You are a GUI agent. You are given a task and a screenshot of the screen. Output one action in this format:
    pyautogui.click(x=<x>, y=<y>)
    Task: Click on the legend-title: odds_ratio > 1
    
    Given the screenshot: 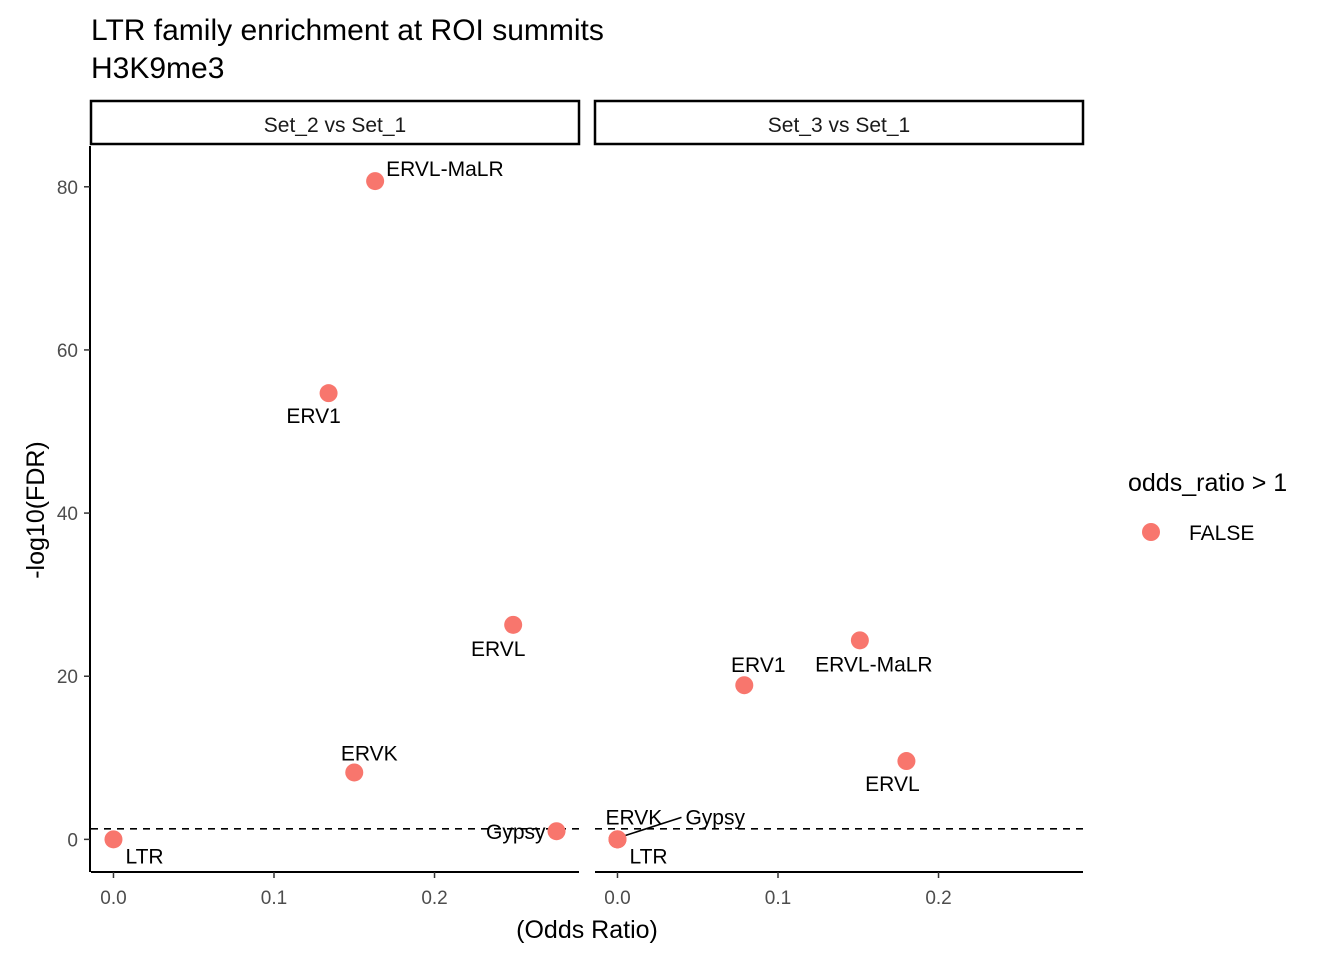 What is the action you would take?
    pyautogui.click(x=1207, y=483)
    